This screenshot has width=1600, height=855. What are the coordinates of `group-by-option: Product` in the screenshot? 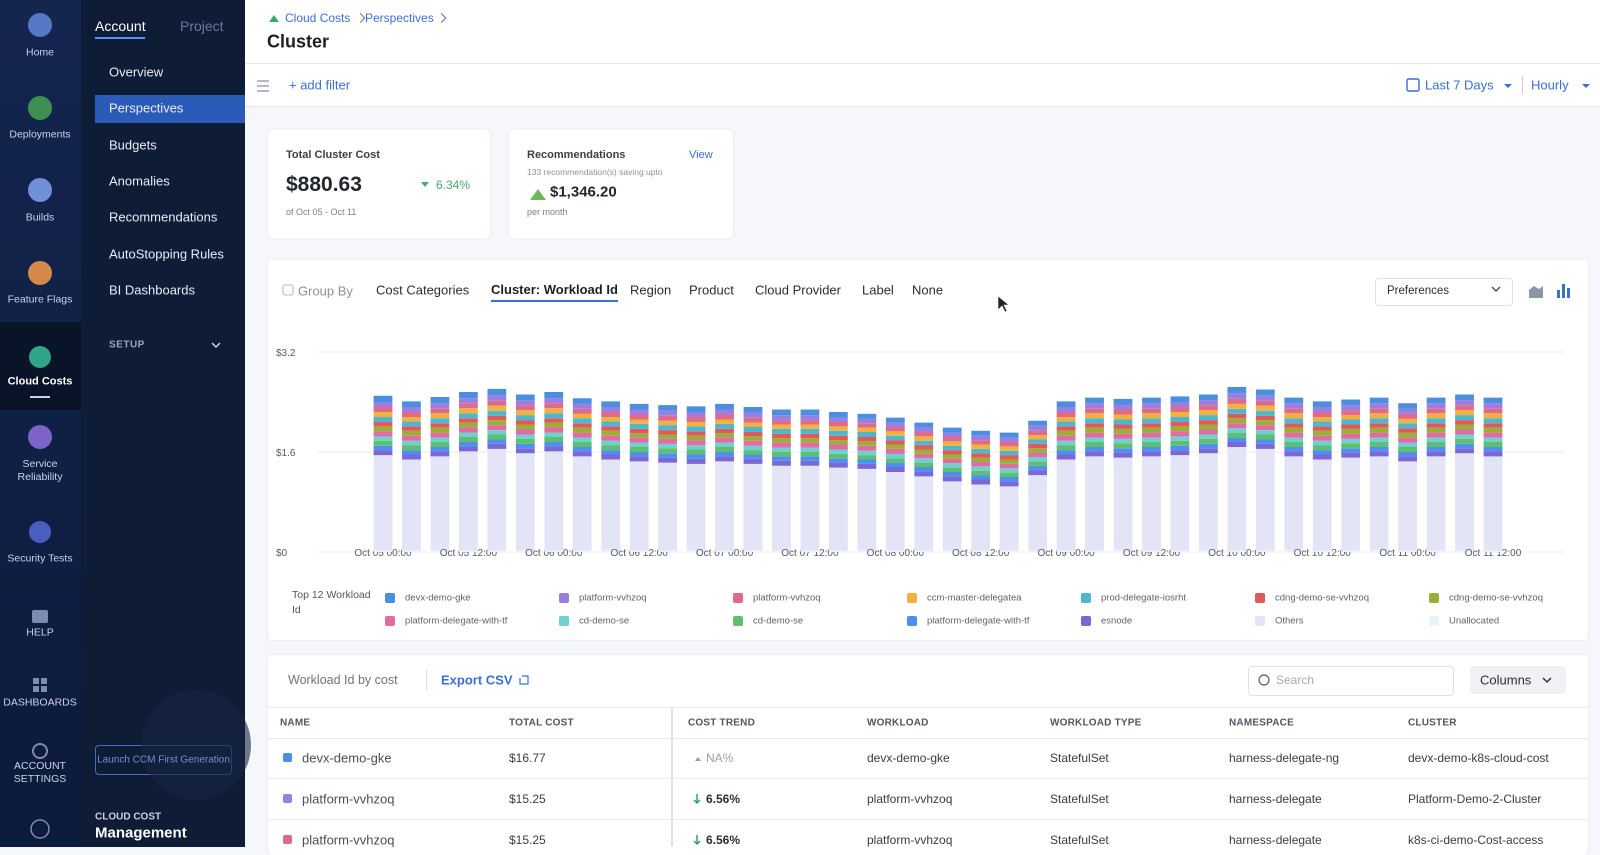 It's located at (711, 290).